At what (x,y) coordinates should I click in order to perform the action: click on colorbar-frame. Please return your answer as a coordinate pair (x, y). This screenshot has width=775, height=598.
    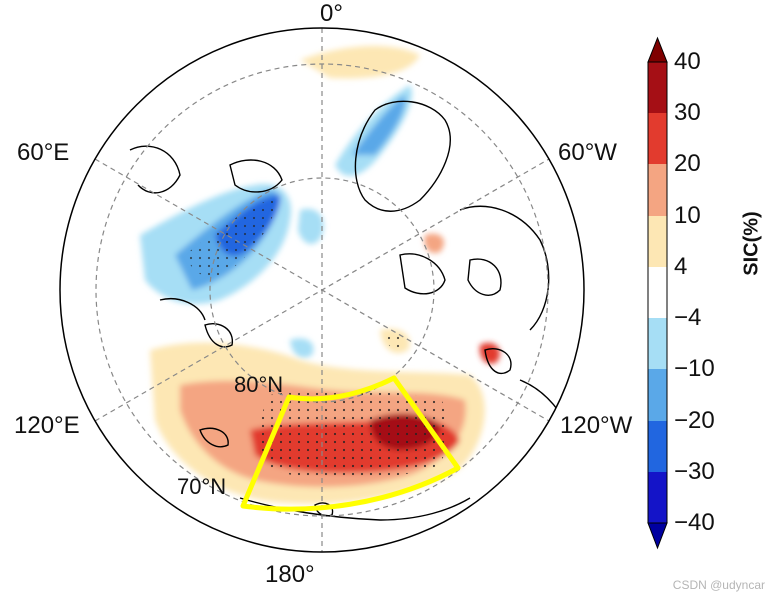
    Looking at the image, I should click on (657, 292).